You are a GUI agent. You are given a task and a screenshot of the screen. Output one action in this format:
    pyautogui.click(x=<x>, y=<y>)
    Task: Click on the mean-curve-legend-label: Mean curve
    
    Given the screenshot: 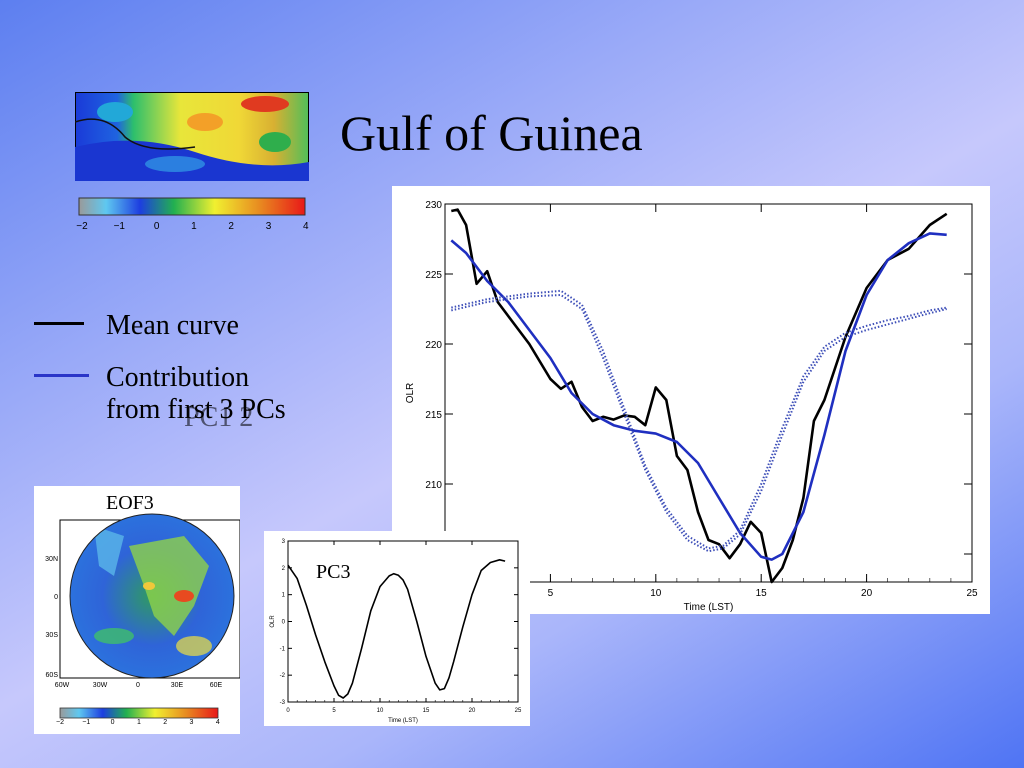 What is the action you would take?
    pyautogui.click(x=172, y=325)
    